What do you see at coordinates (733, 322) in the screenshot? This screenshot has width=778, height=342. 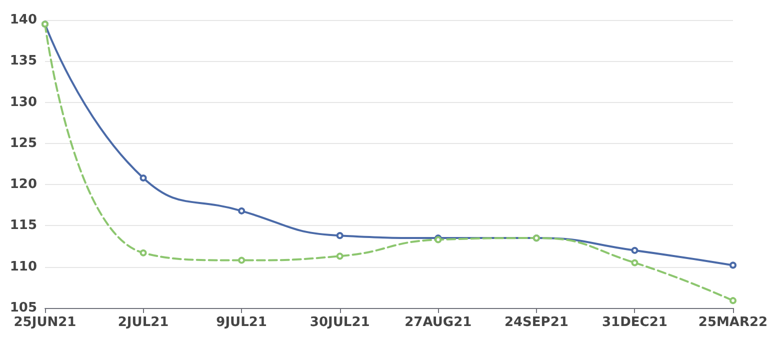 I see `x-tick-label: 25MAR22` at bounding box center [733, 322].